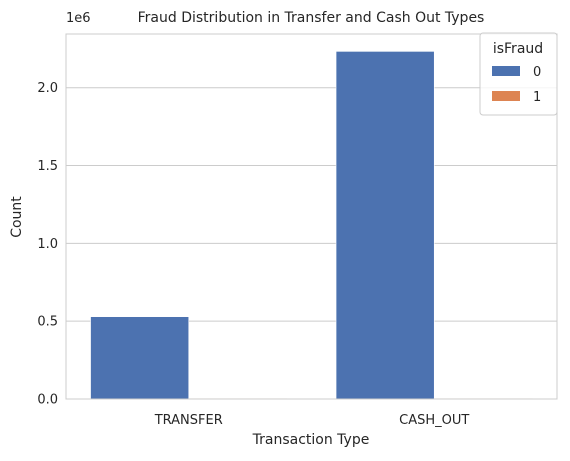 This screenshot has height=461, width=570. Describe the element at coordinates (311, 440) in the screenshot. I see `x-axis-label: Transaction Type` at that location.